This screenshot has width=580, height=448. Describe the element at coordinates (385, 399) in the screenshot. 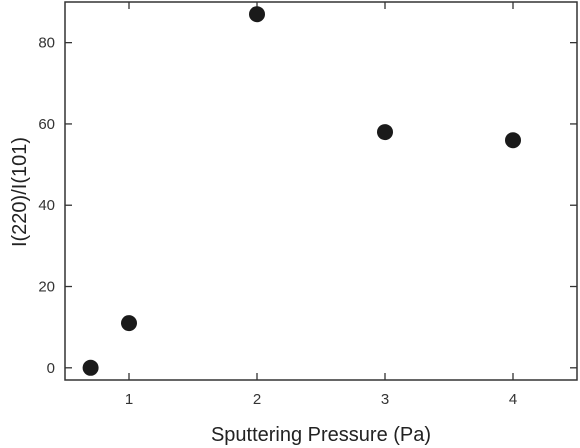

I see `x-tick-label-2: 3` at that location.